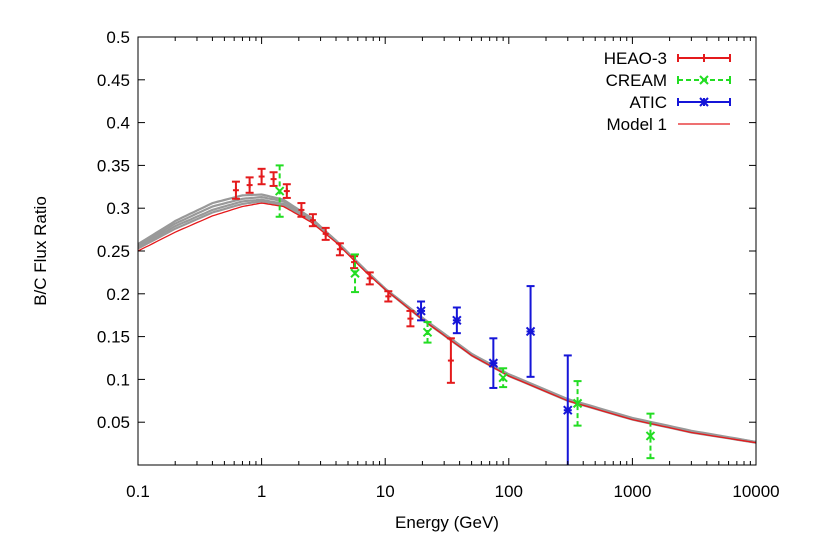 Image resolution: width=820 pixels, height=560 pixels. Describe the element at coordinates (668, 80) in the screenshot. I see `legend-entry-cream: CREAM` at that location.